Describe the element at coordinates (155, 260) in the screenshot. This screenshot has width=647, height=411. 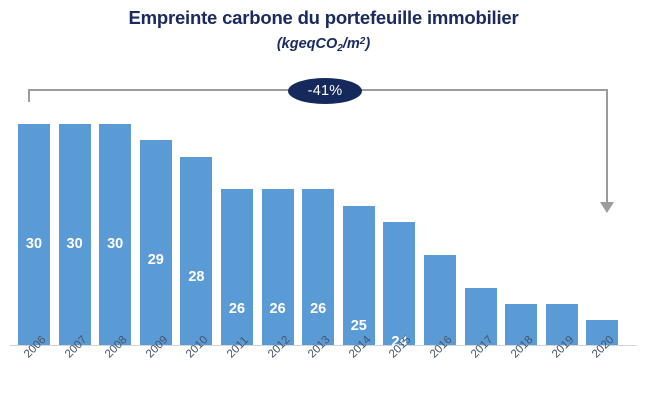
I see `bar-value-label-2009: 29` at that location.